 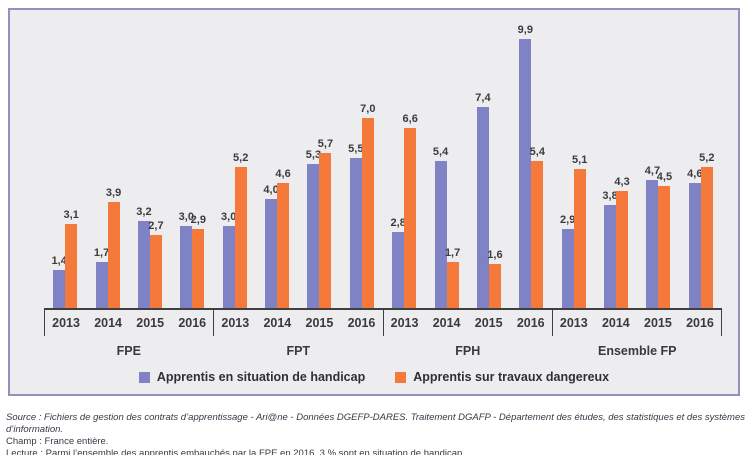 I want to click on bar-value-label: 4,5, so click(x=664, y=176).